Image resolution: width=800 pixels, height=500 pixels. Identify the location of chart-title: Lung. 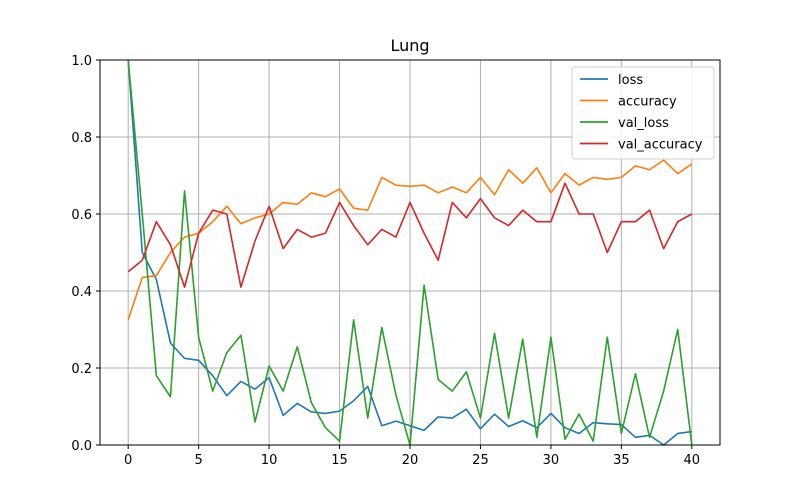
(409, 45).